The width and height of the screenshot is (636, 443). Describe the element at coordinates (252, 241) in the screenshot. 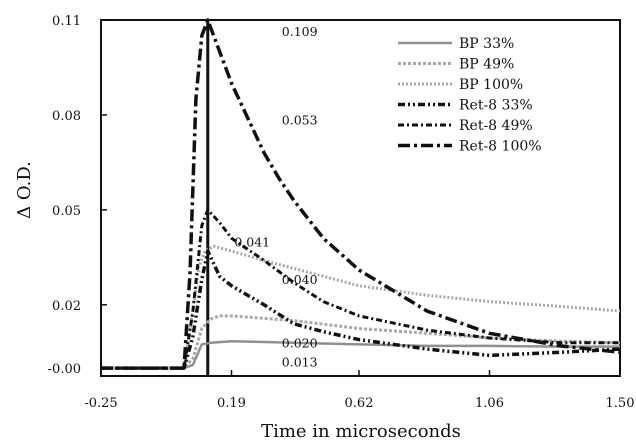

I see `data-annotation: 0.041` at that location.